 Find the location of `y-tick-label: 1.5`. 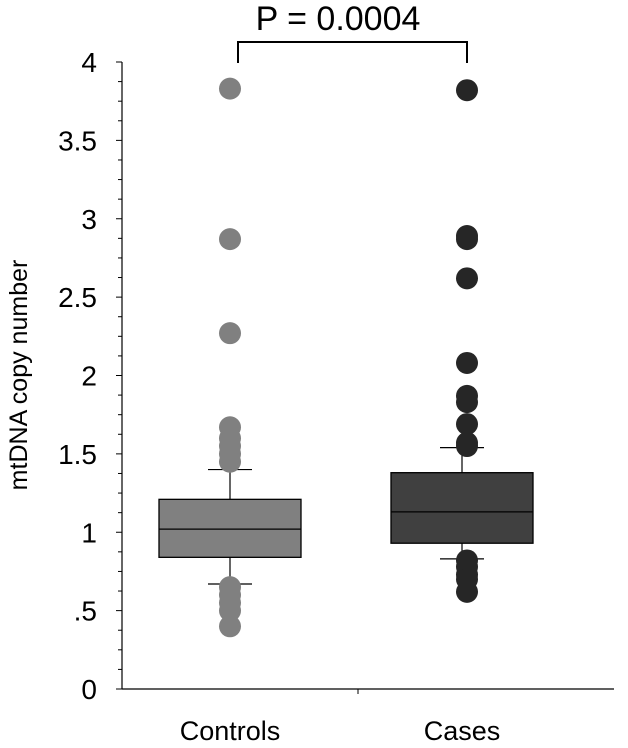

y-tick-label: 1.5 is located at coordinates (77, 454).